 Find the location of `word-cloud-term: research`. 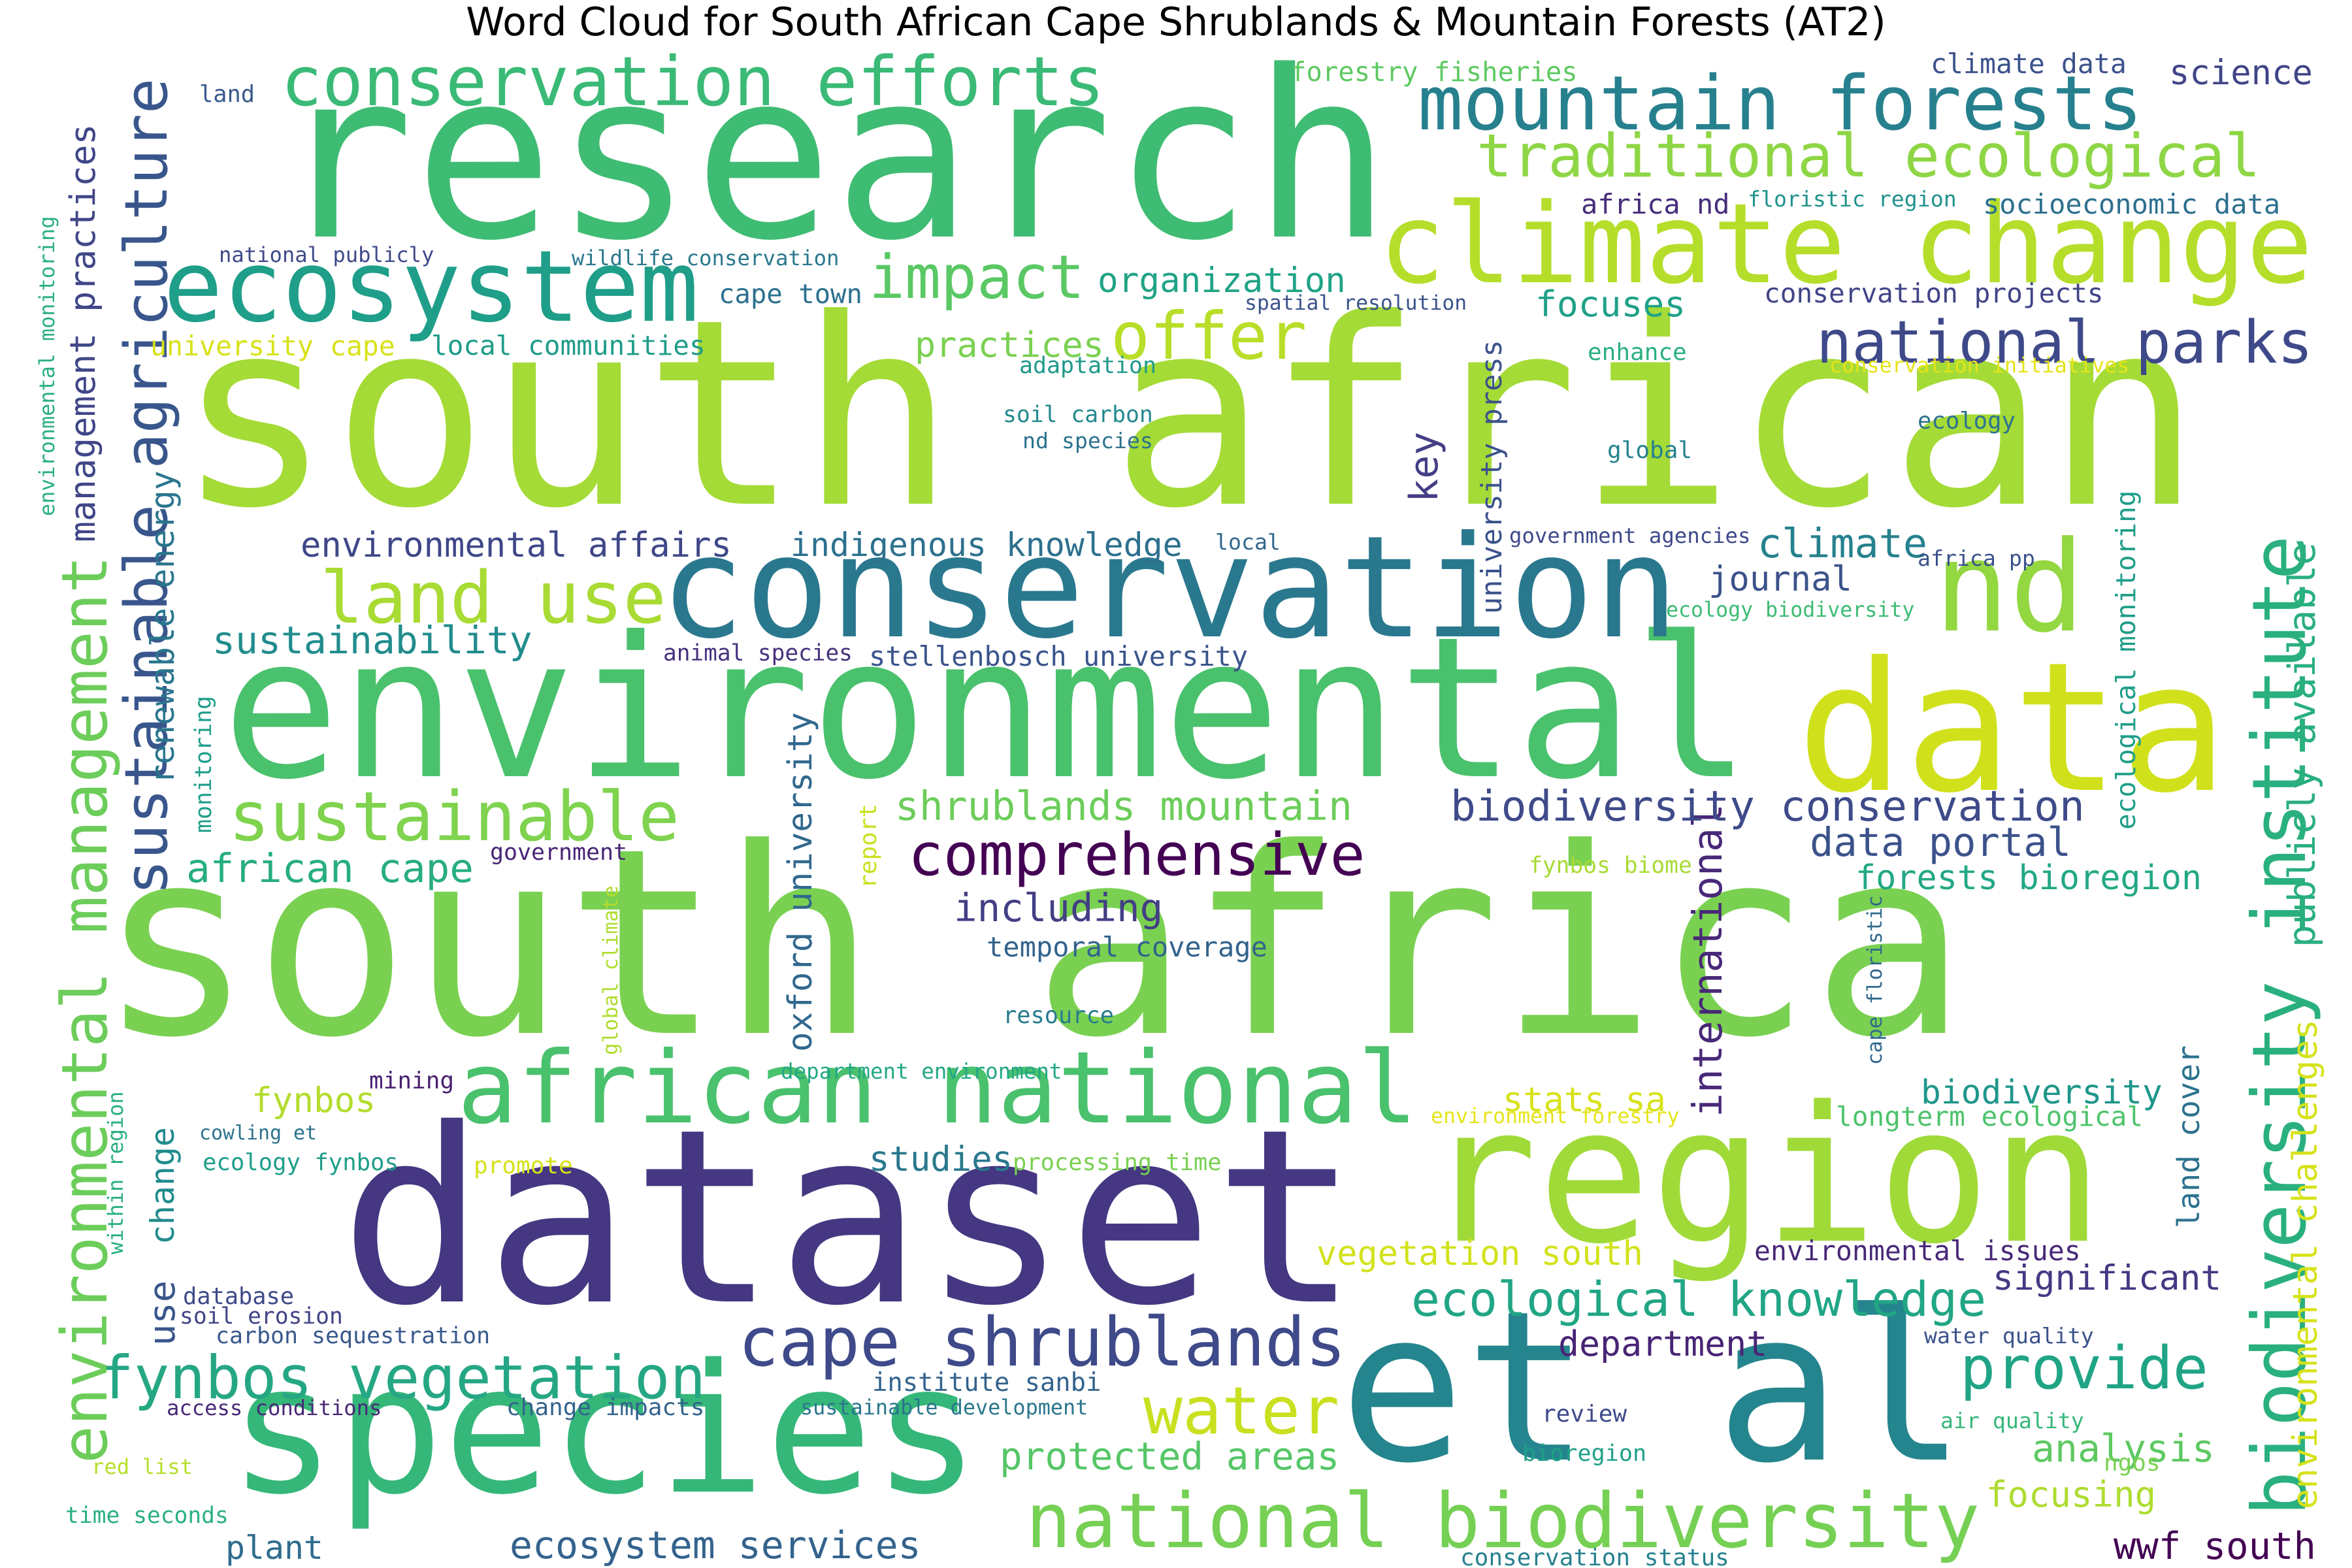

word-cloud-term: research is located at coordinates (833, 156).